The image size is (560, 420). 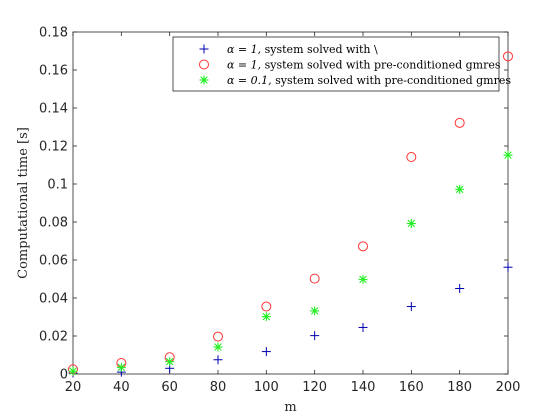 I want to click on legend-entry: α = 1, system solved with \, so click(x=288, y=49).